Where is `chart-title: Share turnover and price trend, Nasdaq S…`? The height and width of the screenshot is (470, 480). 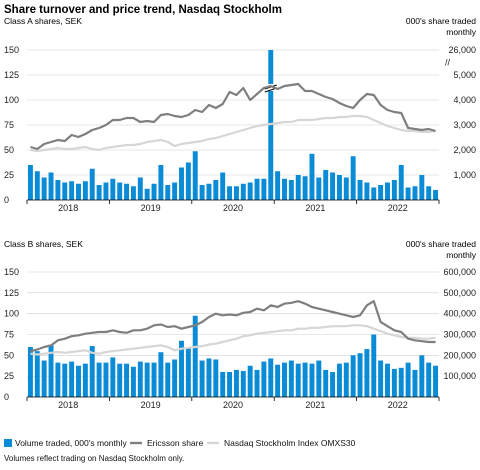
chart-title: Share turnover and price trend, Nasdaq S… is located at coordinates (143, 10).